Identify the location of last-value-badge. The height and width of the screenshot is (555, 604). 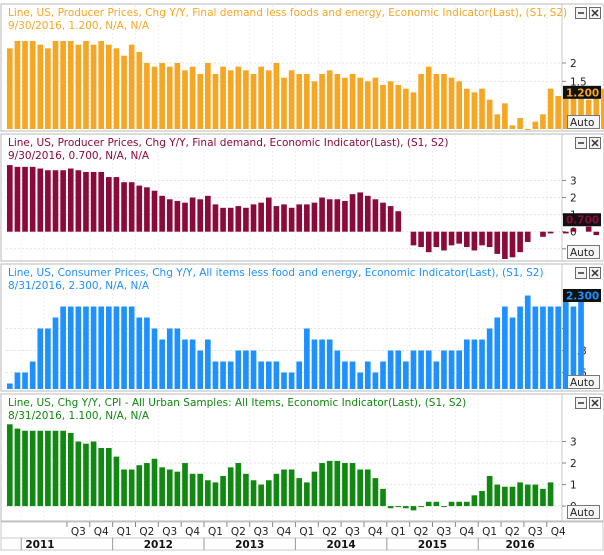
(582, 295).